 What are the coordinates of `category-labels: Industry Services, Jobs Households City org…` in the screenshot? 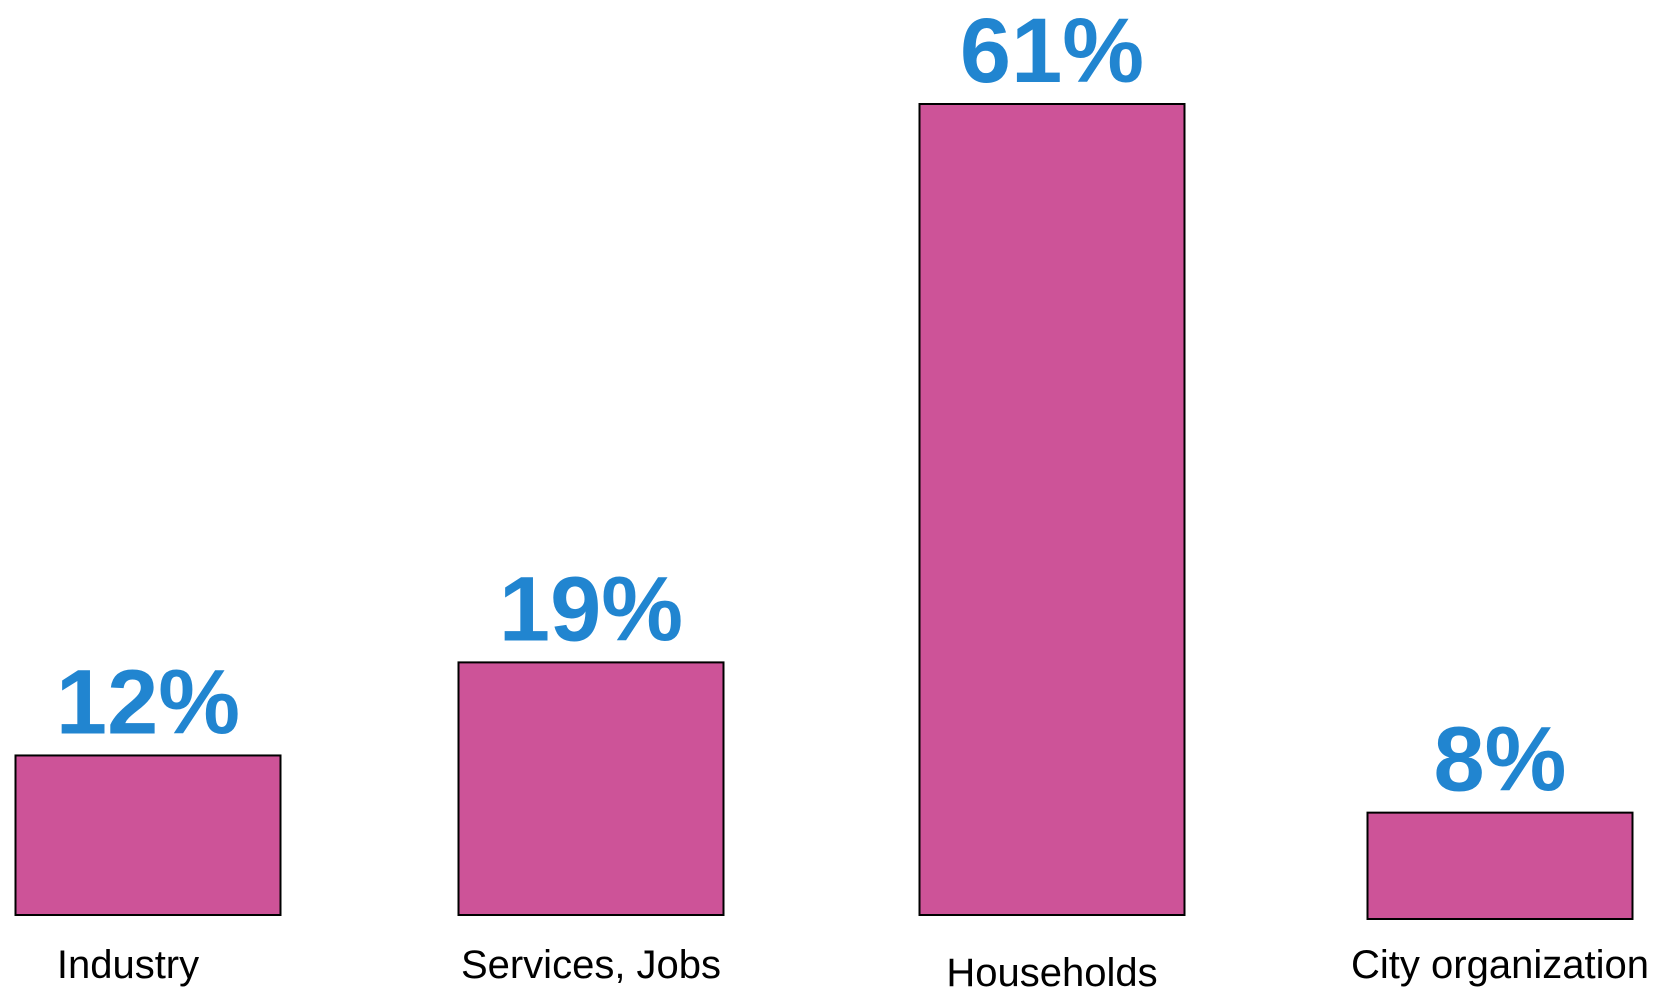 It's located at (853, 968).